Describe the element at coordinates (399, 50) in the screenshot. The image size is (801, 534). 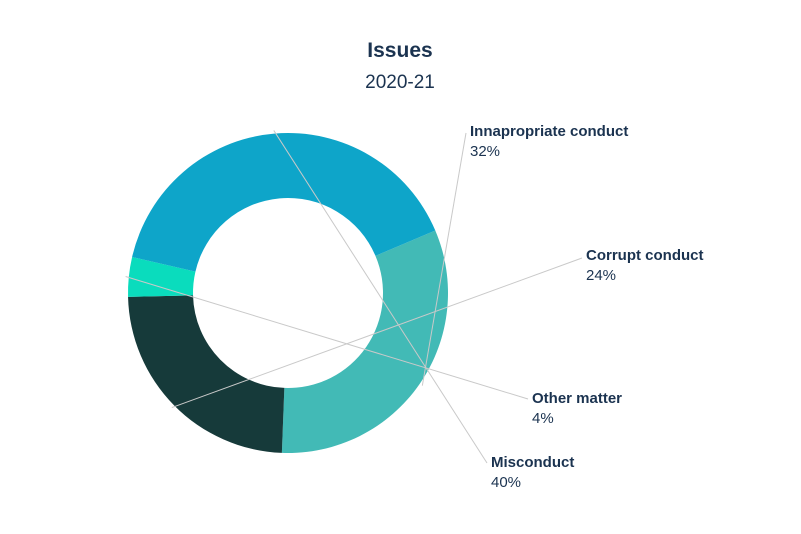
I see `chart-title: Issues` at that location.